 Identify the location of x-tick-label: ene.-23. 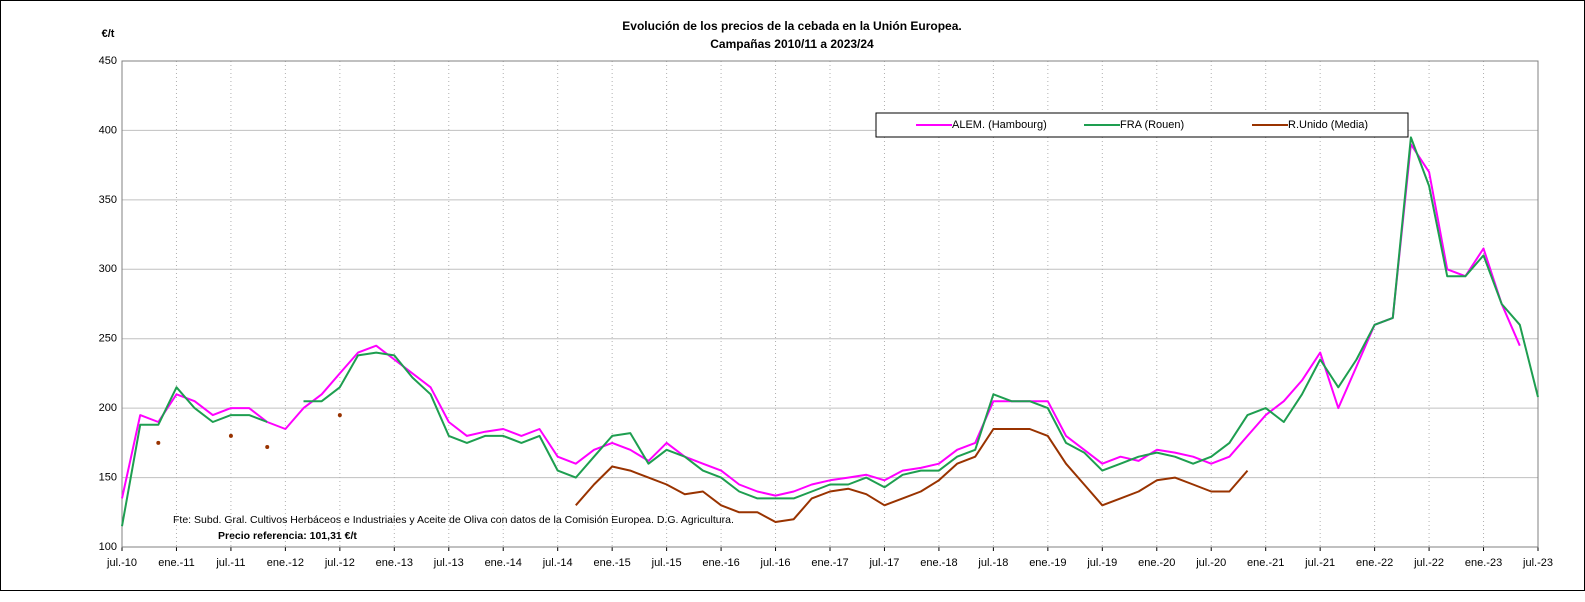
(1483, 563).